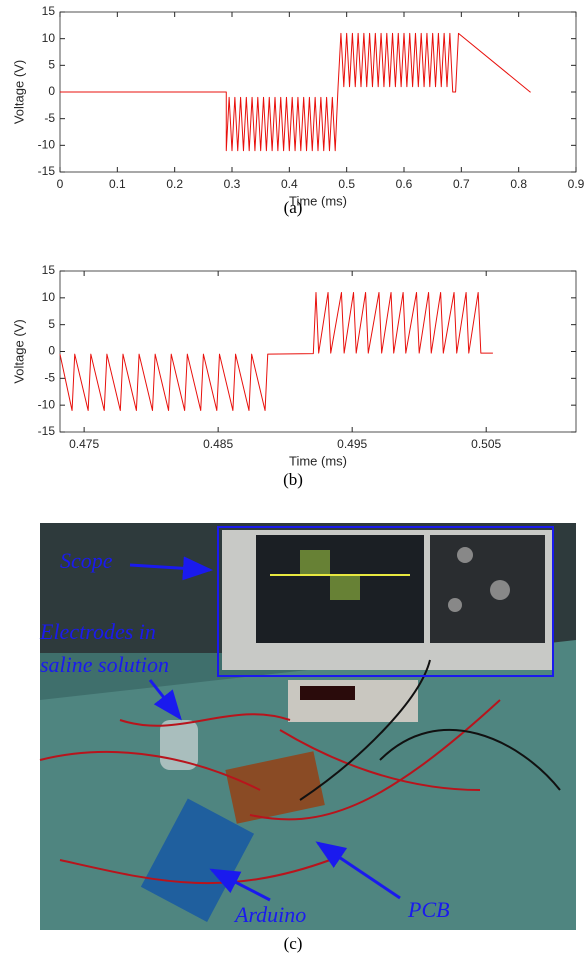 This screenshot has height=962, width=586. Describe the element at coordinates (327, 693) in the screenshot. I see `power-display` at that location.